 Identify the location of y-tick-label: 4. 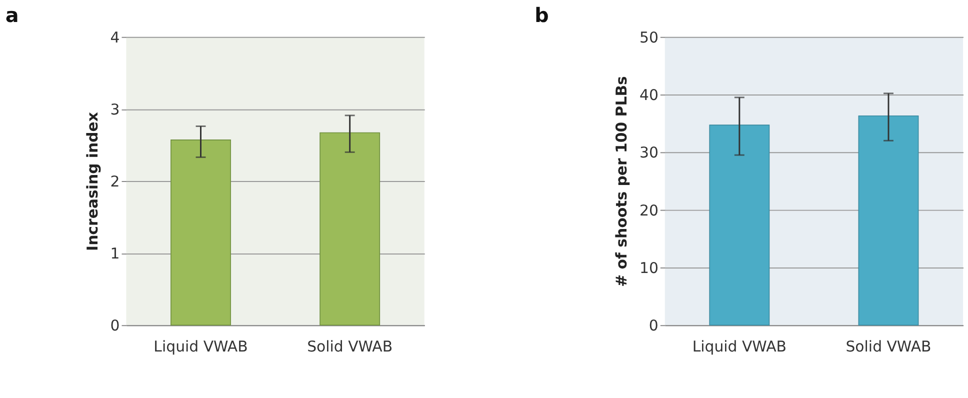
(115, 37).